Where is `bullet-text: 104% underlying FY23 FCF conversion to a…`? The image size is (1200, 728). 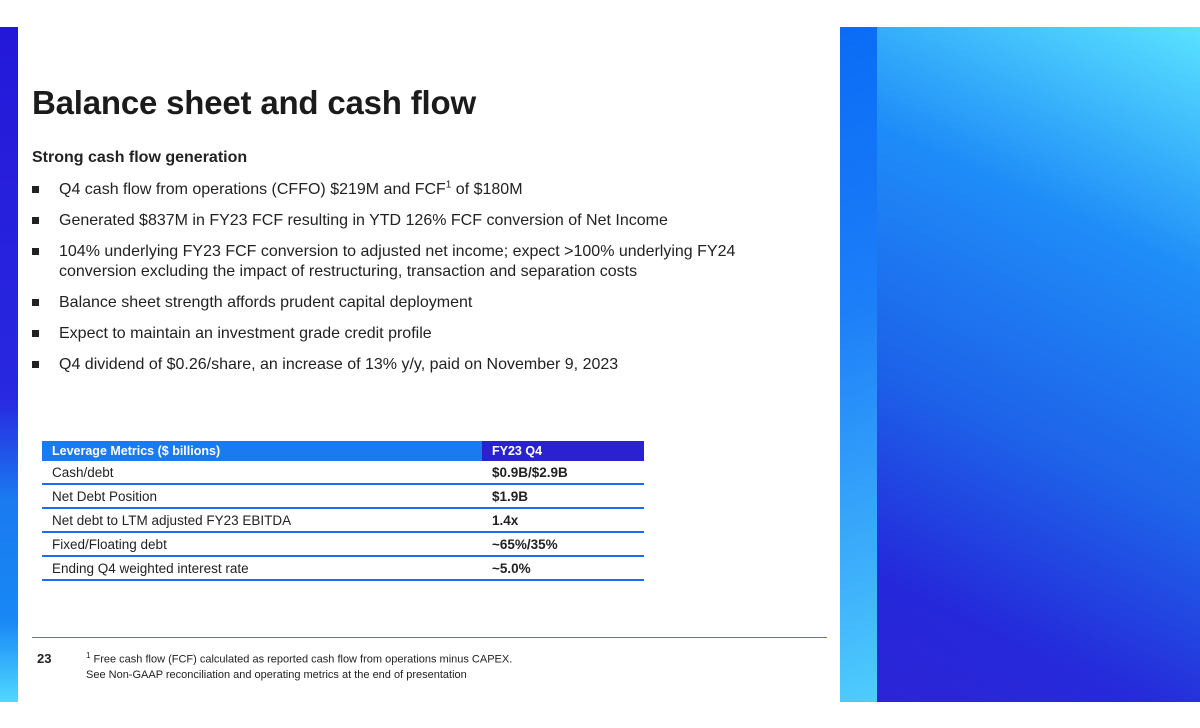 bullet-text: 104% underlying FY23 FCF conversion to a… is located at coordinates (397, 261).